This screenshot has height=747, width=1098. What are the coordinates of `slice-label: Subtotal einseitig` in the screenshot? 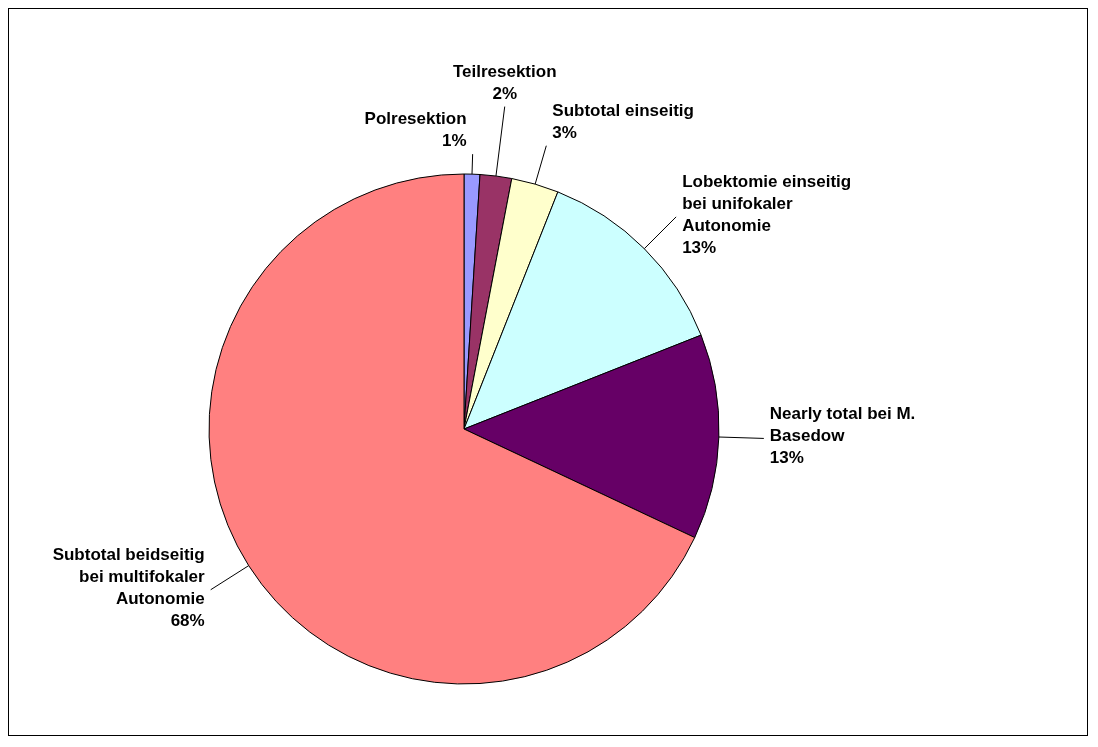 It's located at (623, 110).